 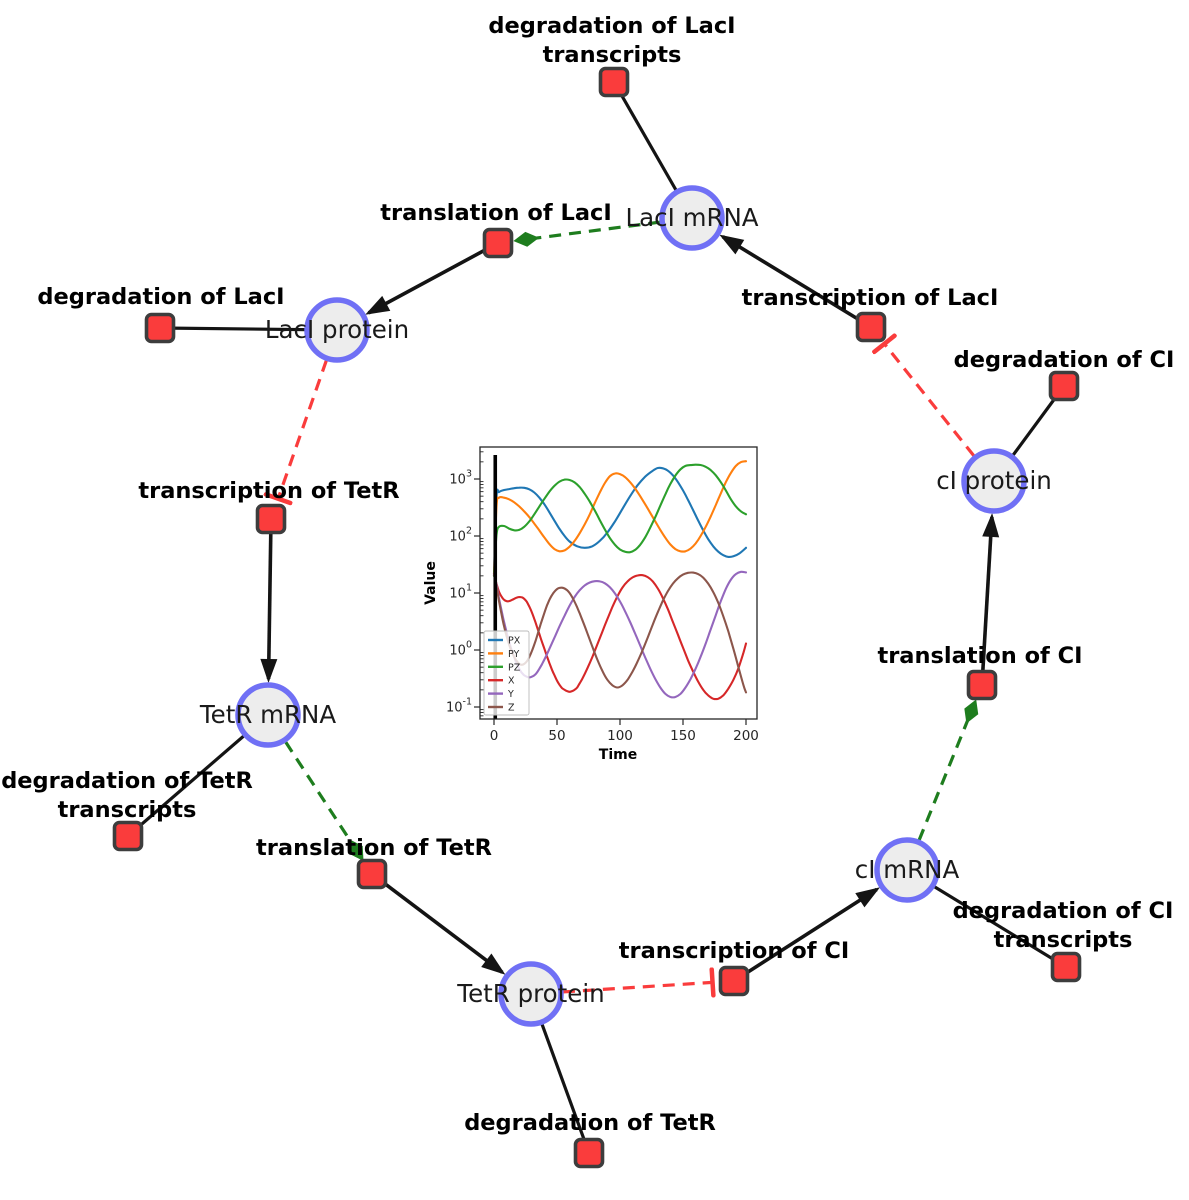 I want to click on reaction-label-transc-ci: transcription of CI, so click(x=734, y=951).